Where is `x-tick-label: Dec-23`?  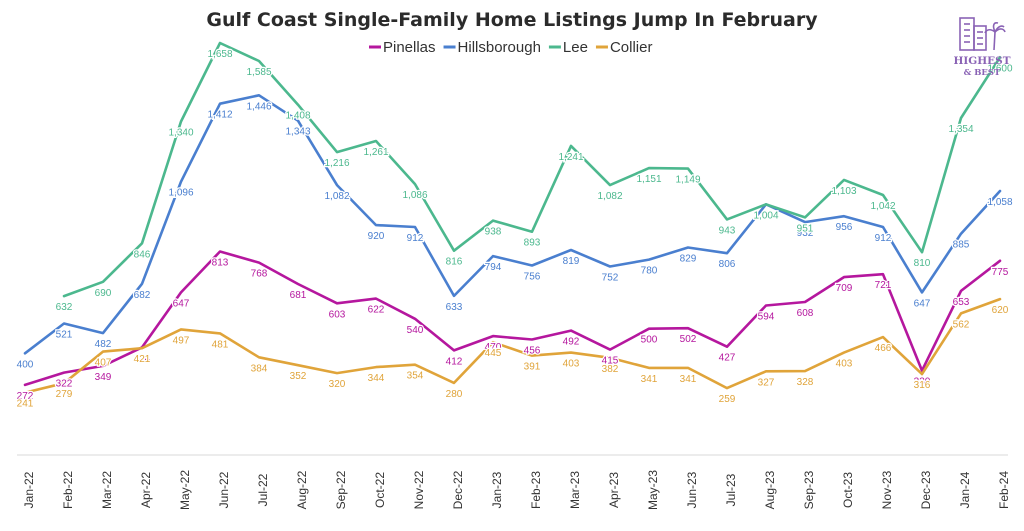 x-tick-label: Dec-23 is located at coordinates (926, 489).